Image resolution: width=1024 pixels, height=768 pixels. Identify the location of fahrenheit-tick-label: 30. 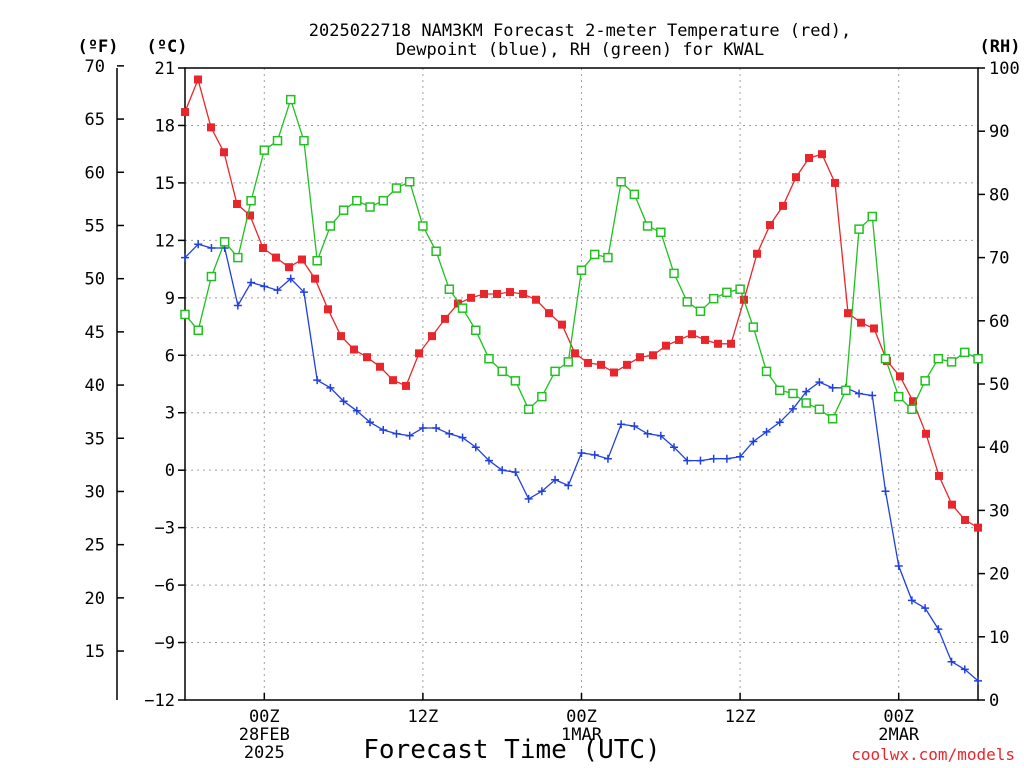
(95, 492).